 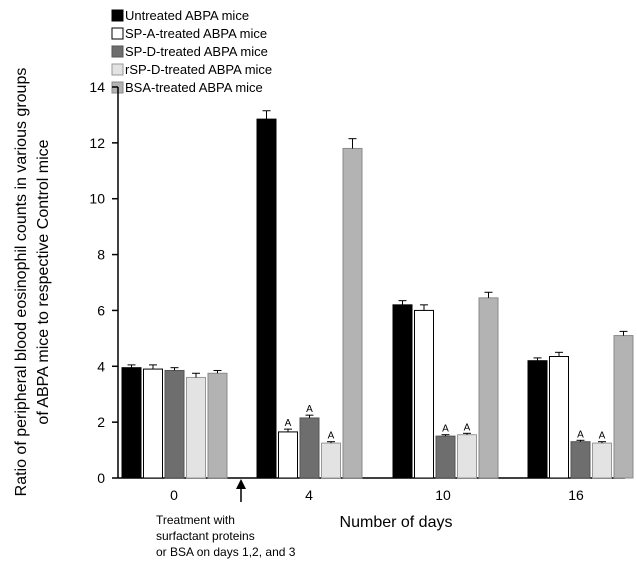 I want to click on x-tick-label: 16, so click(x=576, y=495).